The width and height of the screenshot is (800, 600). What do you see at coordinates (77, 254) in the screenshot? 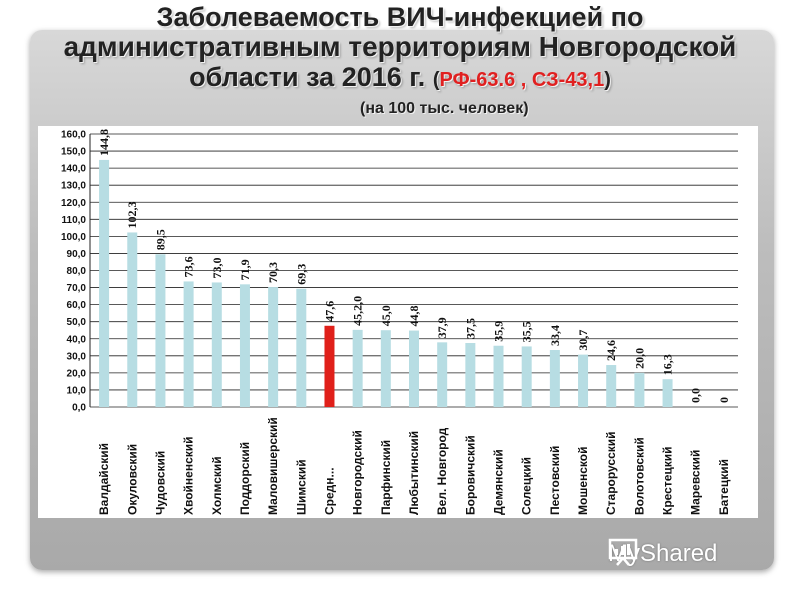
I see `y-tick-label: 90,0` at bounding box center [77, 254].